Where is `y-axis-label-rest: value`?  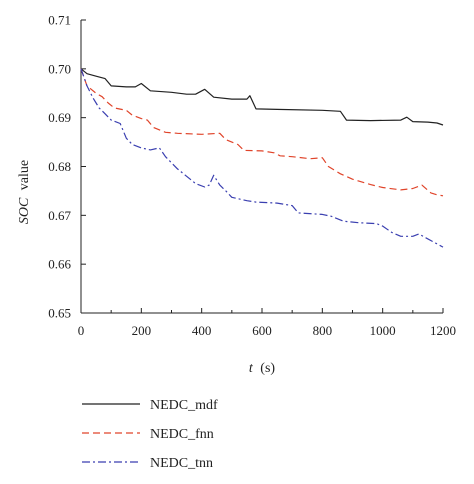 y-axis-label-rest: value is located at coordinates (24, 175).